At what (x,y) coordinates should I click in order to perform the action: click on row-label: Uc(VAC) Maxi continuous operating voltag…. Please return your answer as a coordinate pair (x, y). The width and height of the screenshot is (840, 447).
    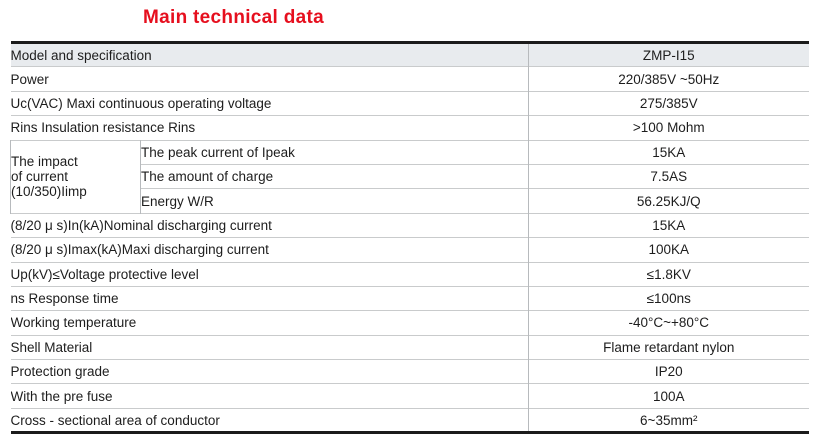
    Looking at the image, I should click on (141, 103).